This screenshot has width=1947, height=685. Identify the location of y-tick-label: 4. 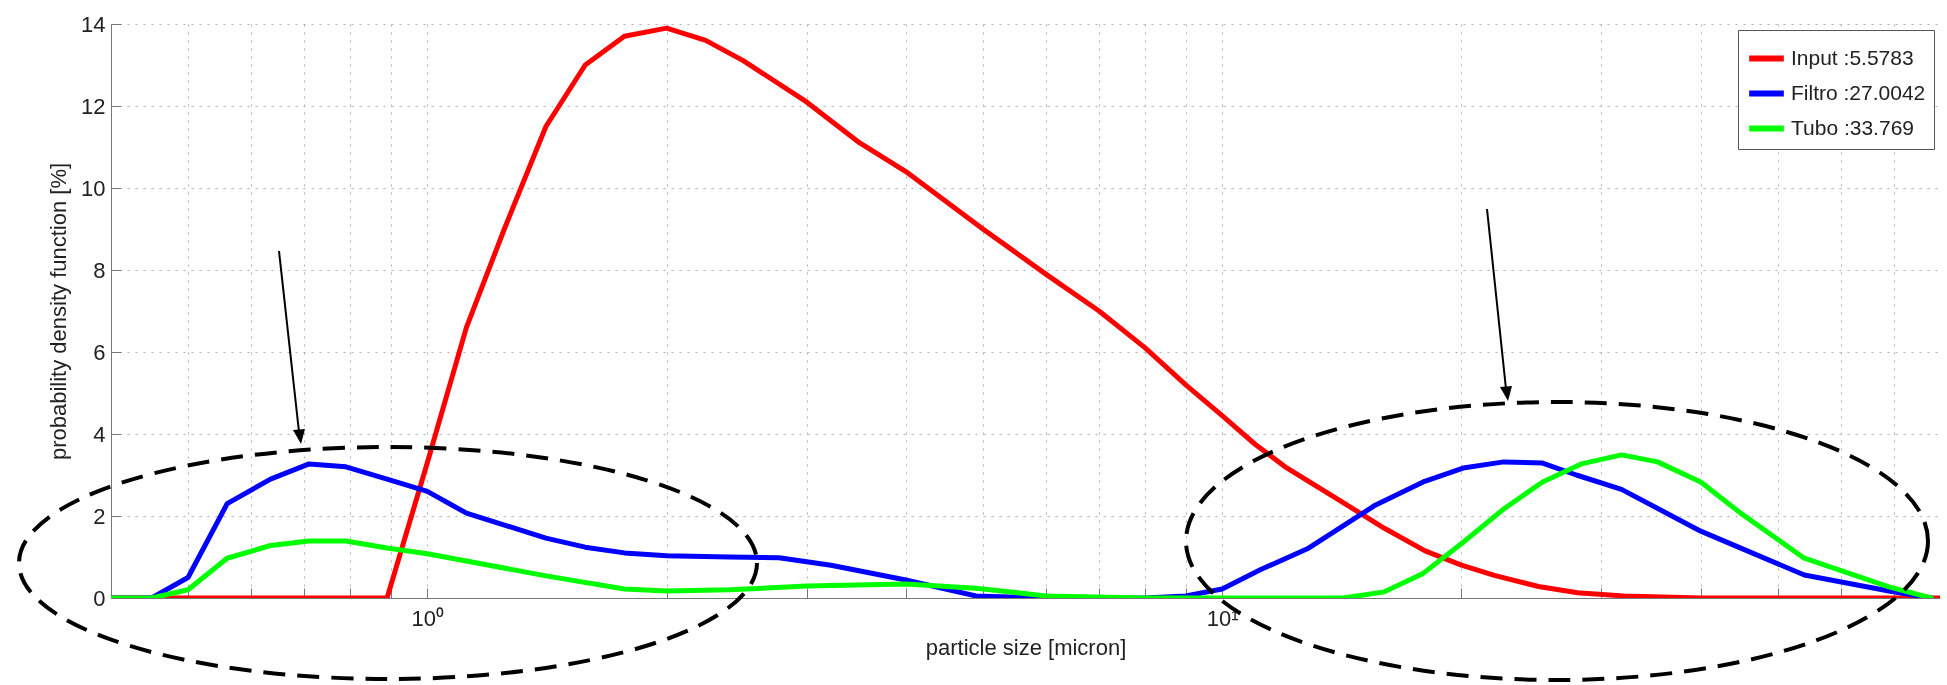
(99, 434).